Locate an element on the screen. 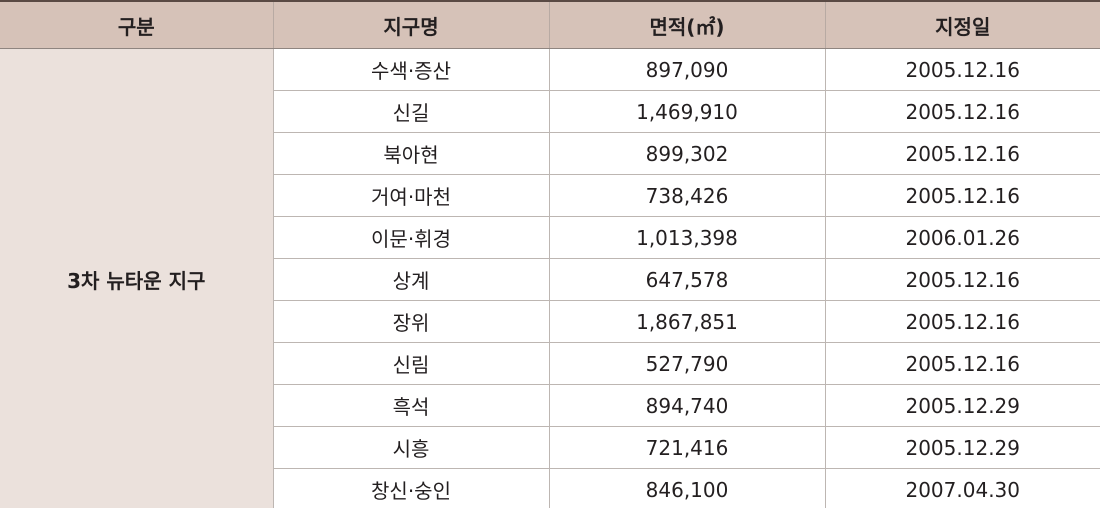 The width and height of the screenshot is (1100, 508). table-row: 장위 1,867,851 2005.12.16 is located at coordinates (550, 321).